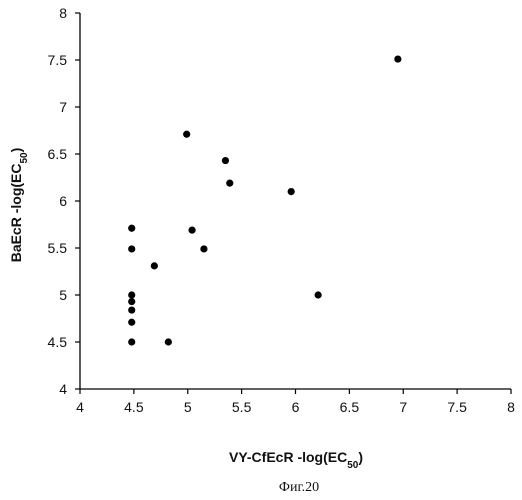 The image size is (522, 500). Describe the element at coordinates (296, 407) in the screenshot. I see `x-tick-label: 6` at that location.